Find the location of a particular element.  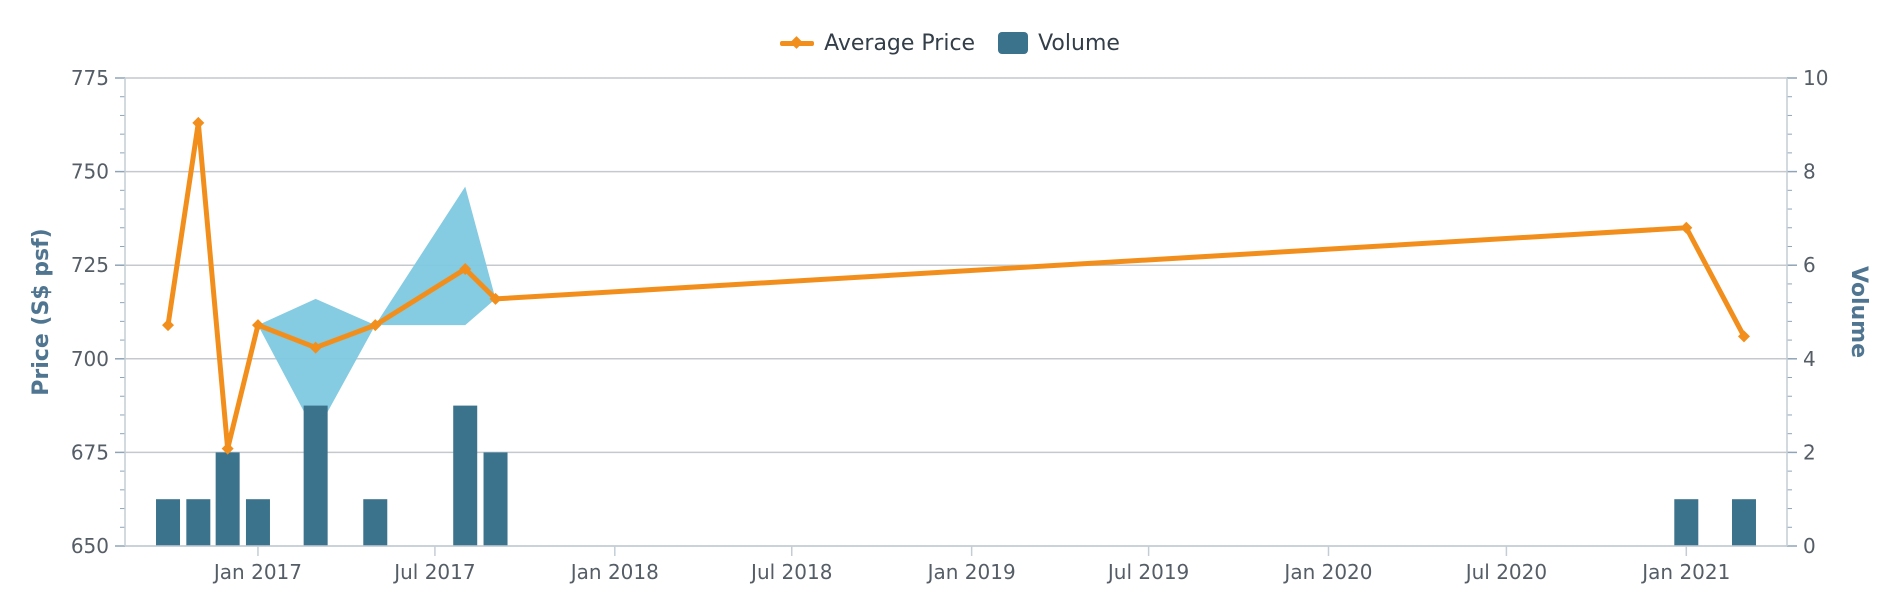

y-left-tick-label: 775 is located at coordinates (90, 78).